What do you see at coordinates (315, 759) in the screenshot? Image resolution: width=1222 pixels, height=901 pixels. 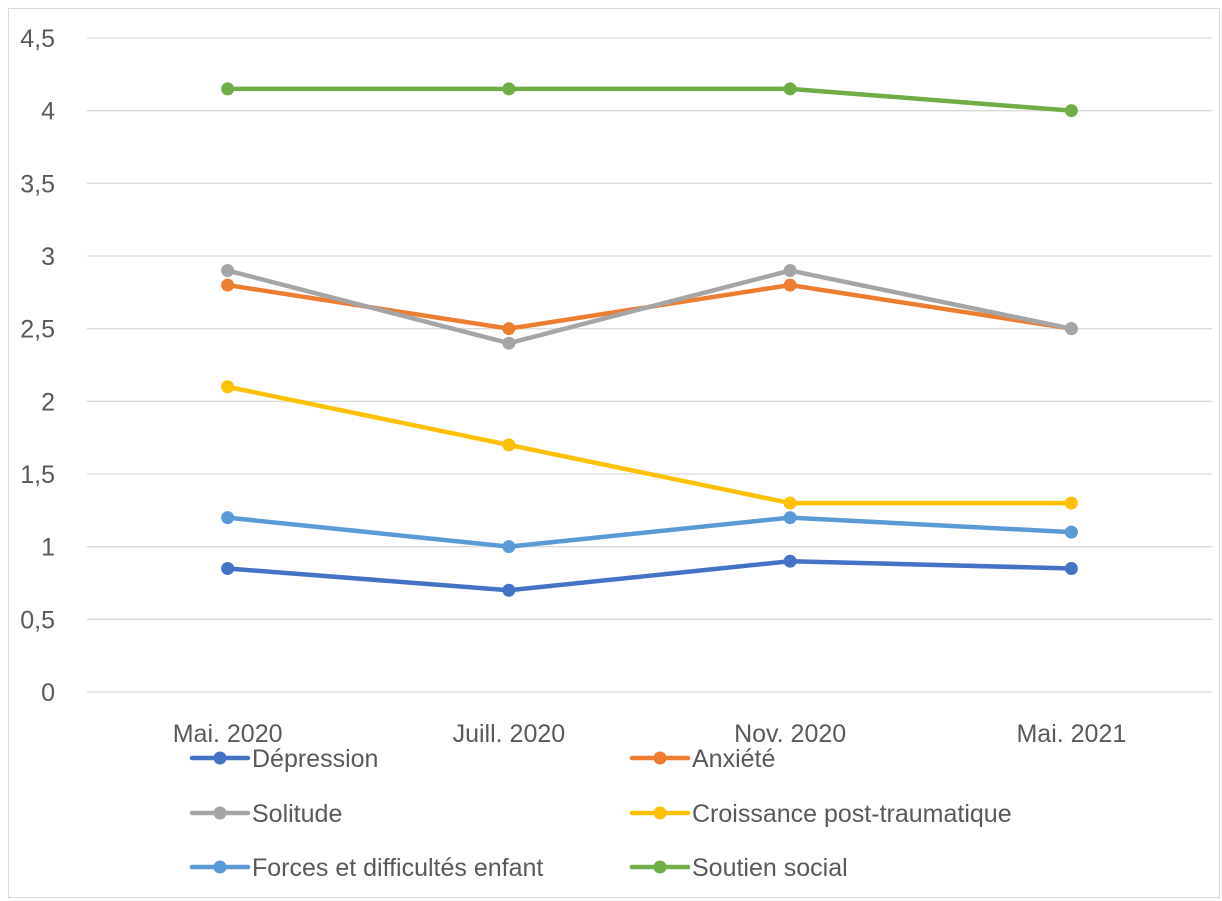 I see `legend-label: Dépression` at bounding box center [315, 759].